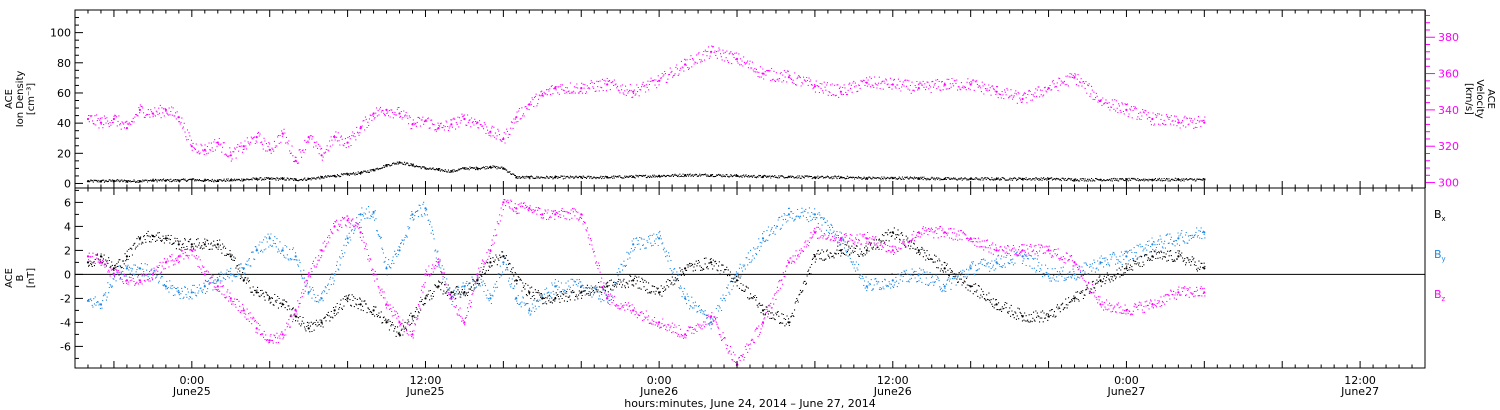  I want to click on legend-entry-x: Bx, so click(1440, 215).